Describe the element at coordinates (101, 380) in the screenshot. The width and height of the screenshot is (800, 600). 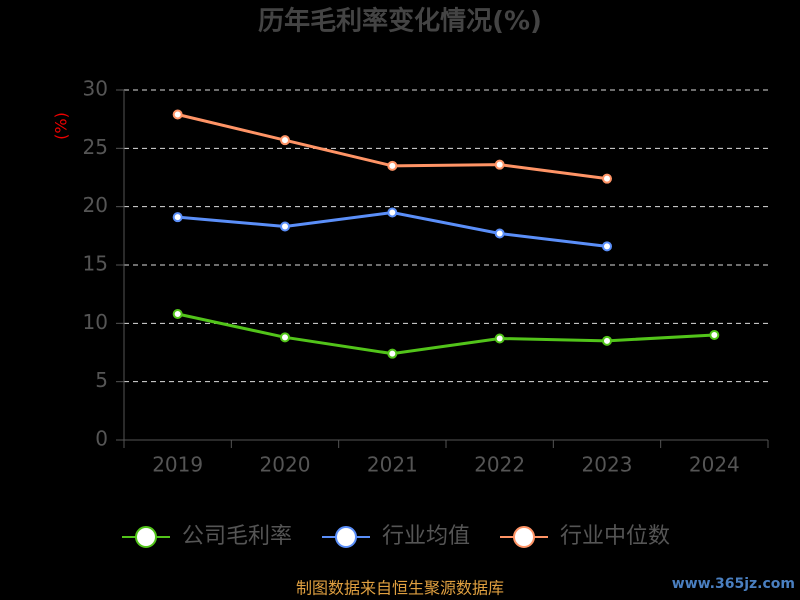
I see `y-tick-label: 5` at that location.